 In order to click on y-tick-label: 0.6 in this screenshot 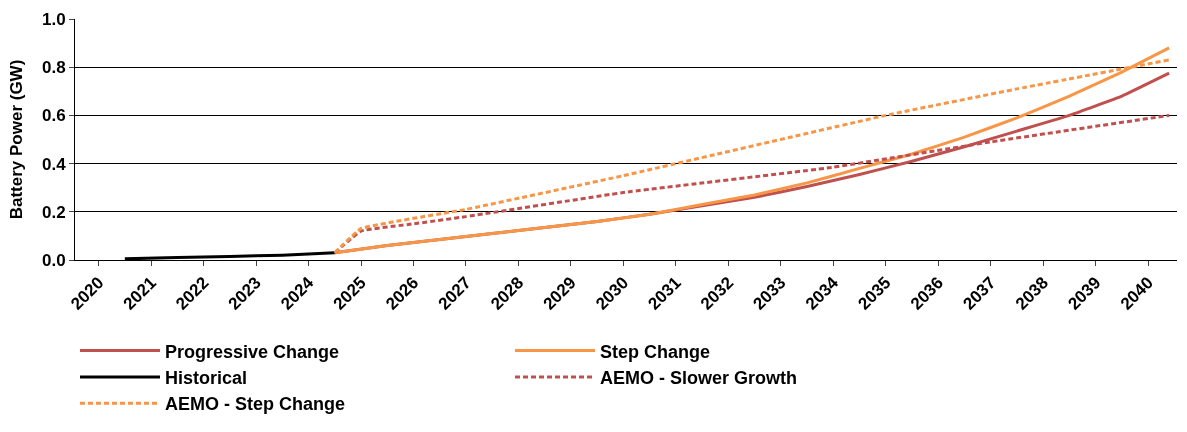, I will do `click(53, 116)`.